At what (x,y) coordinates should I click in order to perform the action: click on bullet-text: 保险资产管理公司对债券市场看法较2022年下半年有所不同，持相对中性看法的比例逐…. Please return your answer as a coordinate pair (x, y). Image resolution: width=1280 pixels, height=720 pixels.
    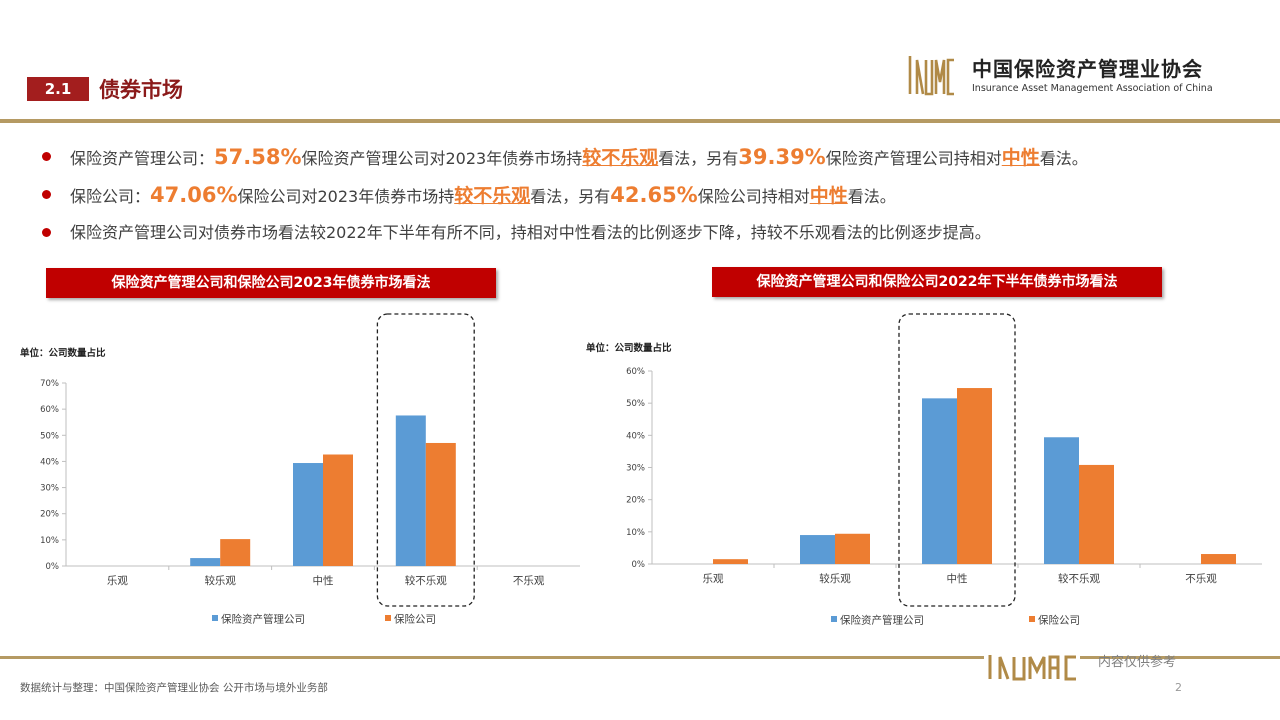
    Looking at the image, I should click on (530, 232).